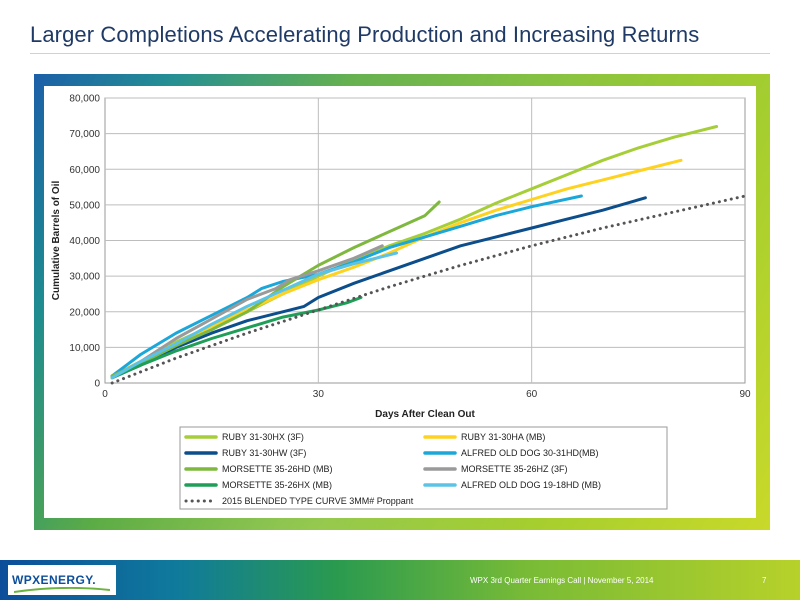  I want to click on y-tick-label: 80,000, so click(84, 99).